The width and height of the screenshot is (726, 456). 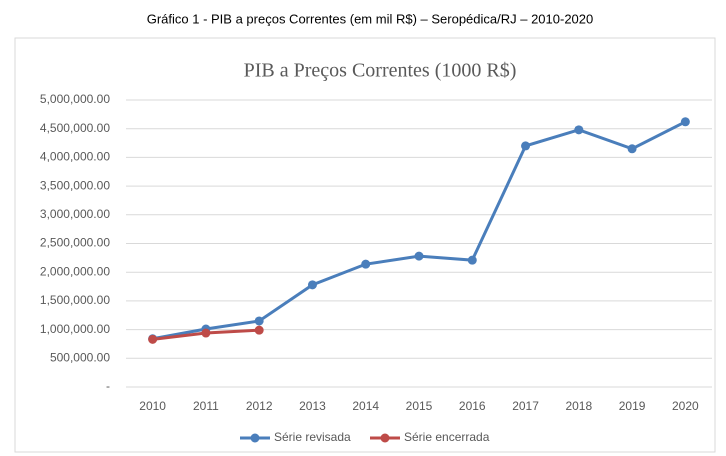 What do you see at coordinates (75, 329) in the screenshot?
I see `y-tick-label: 1,000,000.00` at bounding box center [75, 329].